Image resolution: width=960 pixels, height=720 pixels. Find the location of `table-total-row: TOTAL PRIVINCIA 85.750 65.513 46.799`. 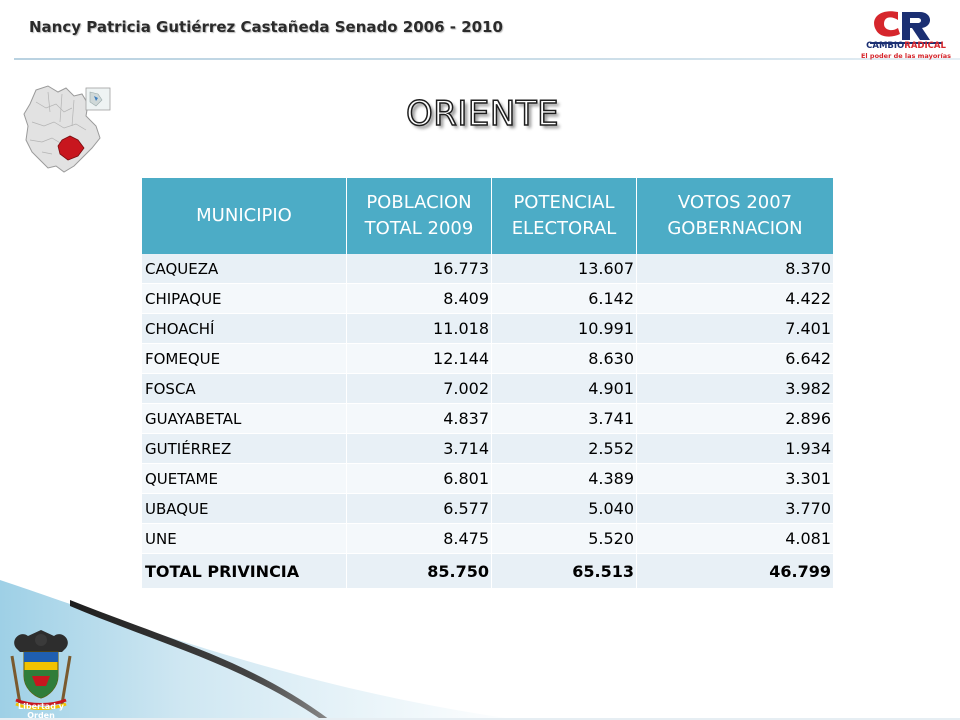

table-total-row: TOTAL PRIVINCIA 85.750 65.513 46.799 is located at coordinates (487, 571).